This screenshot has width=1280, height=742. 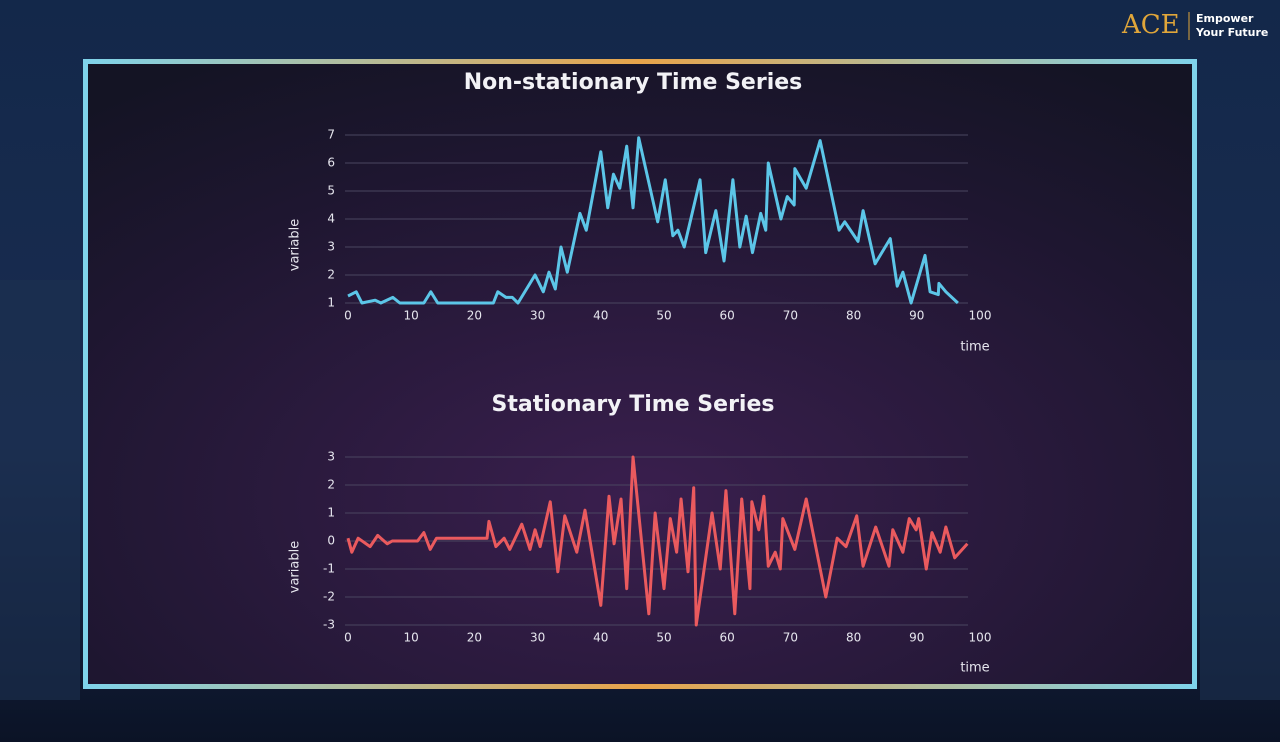 What do you see at coordinates (329, 625) in the screenshot?
I see `y-tick-label: -3` at bounding box center [329, 625].